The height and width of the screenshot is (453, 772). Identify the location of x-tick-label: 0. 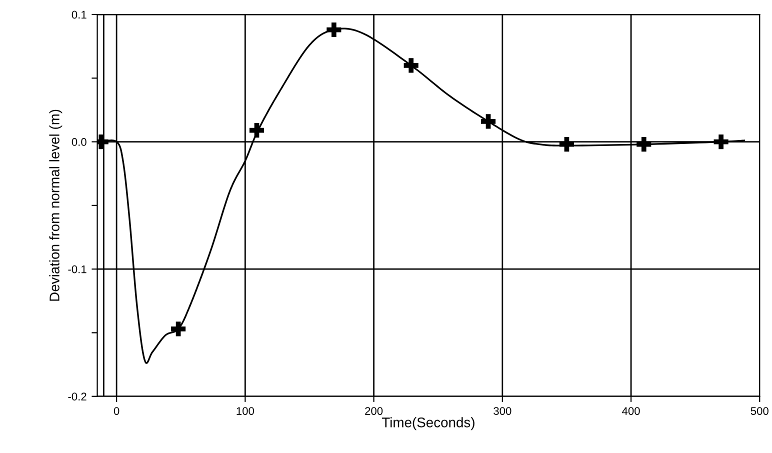
(117, 411).